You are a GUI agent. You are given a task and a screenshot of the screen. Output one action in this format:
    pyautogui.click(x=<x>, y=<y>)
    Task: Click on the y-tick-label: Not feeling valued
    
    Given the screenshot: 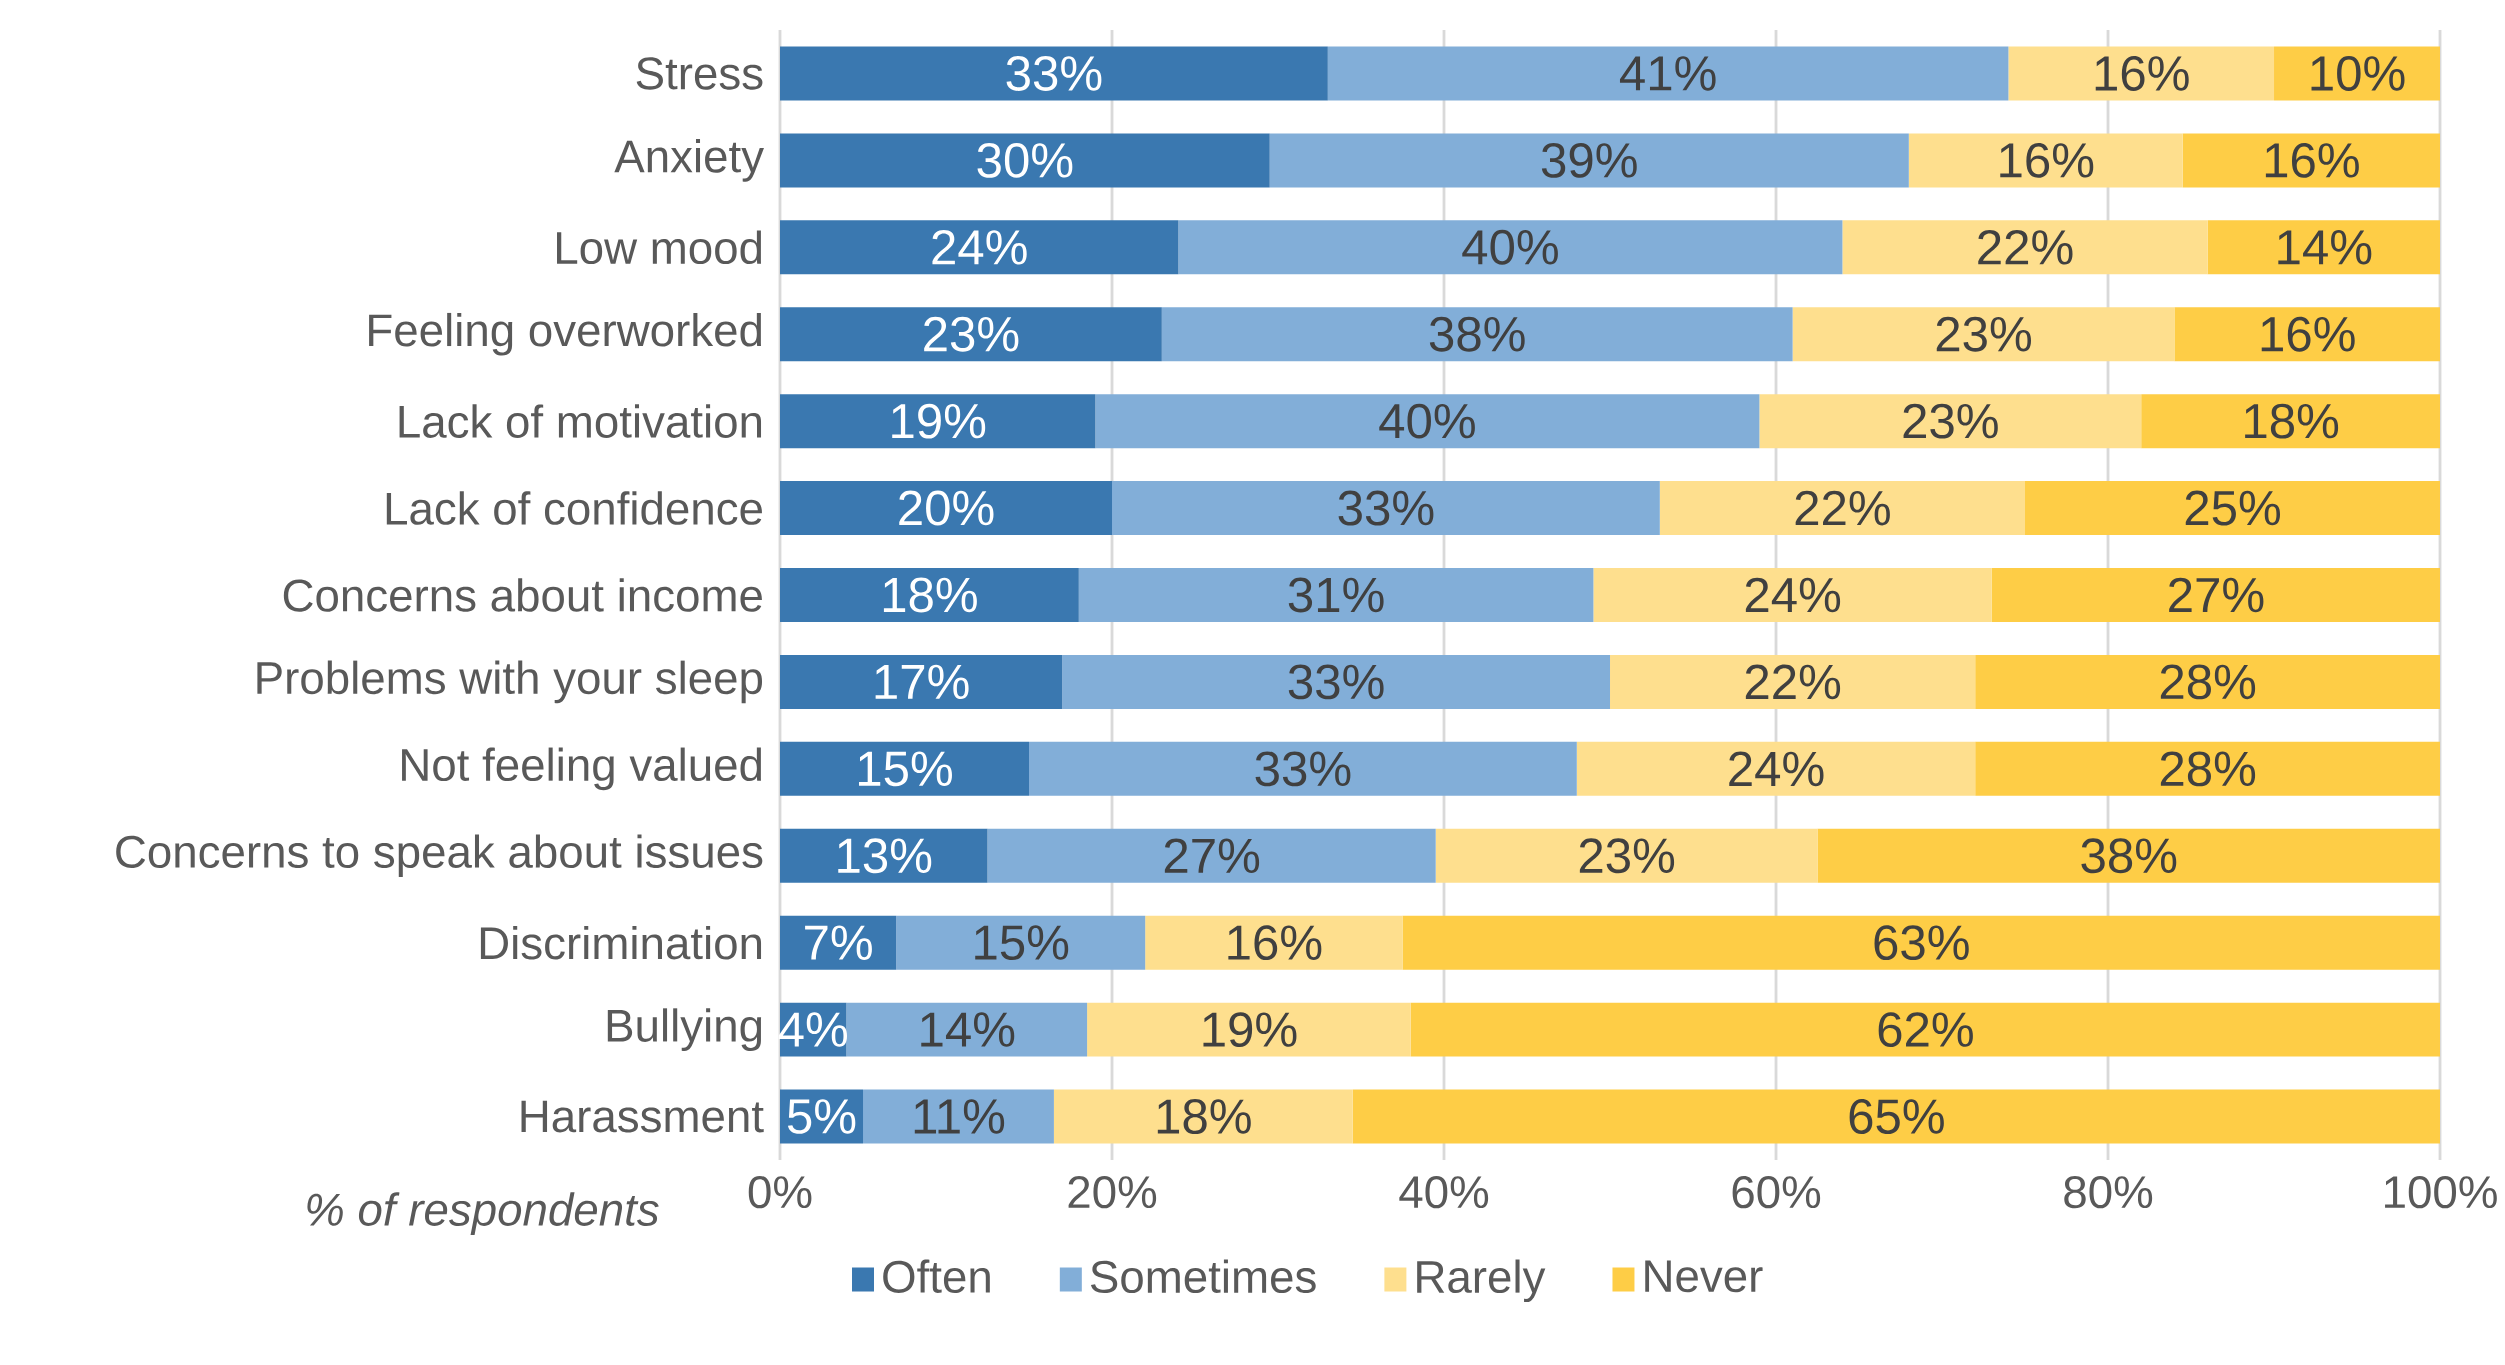 What is the action you would take?
    pyautogui.click(x=582, y=769)
    